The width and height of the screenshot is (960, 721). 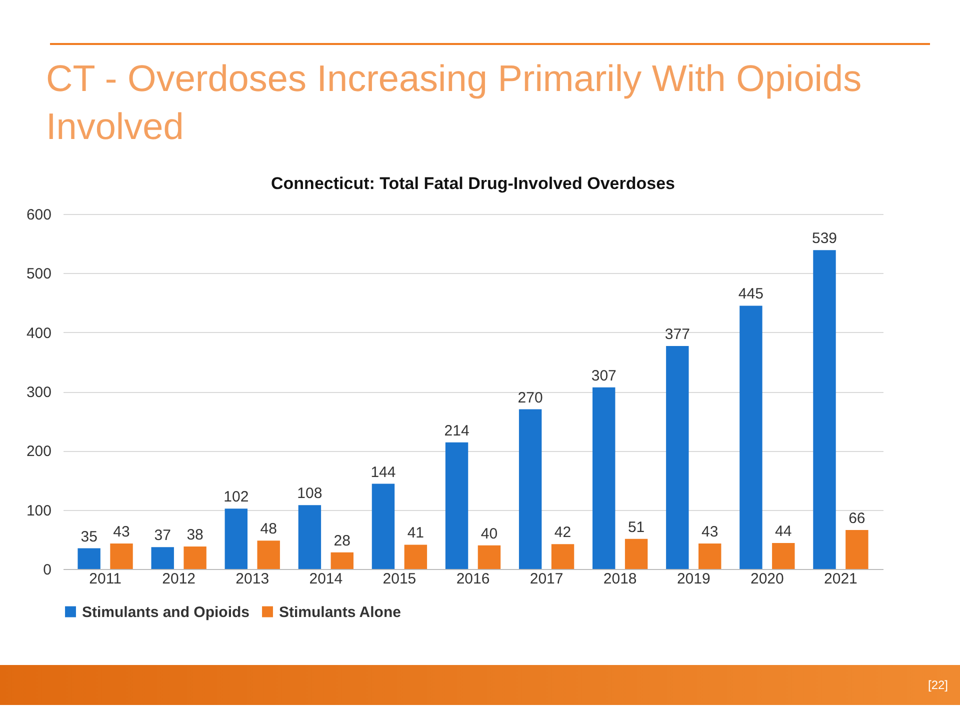 What do you see at coordinates (39, 215) in the screenshot?
I see `y-tick-label: 600` at bounding box center [39, 215].